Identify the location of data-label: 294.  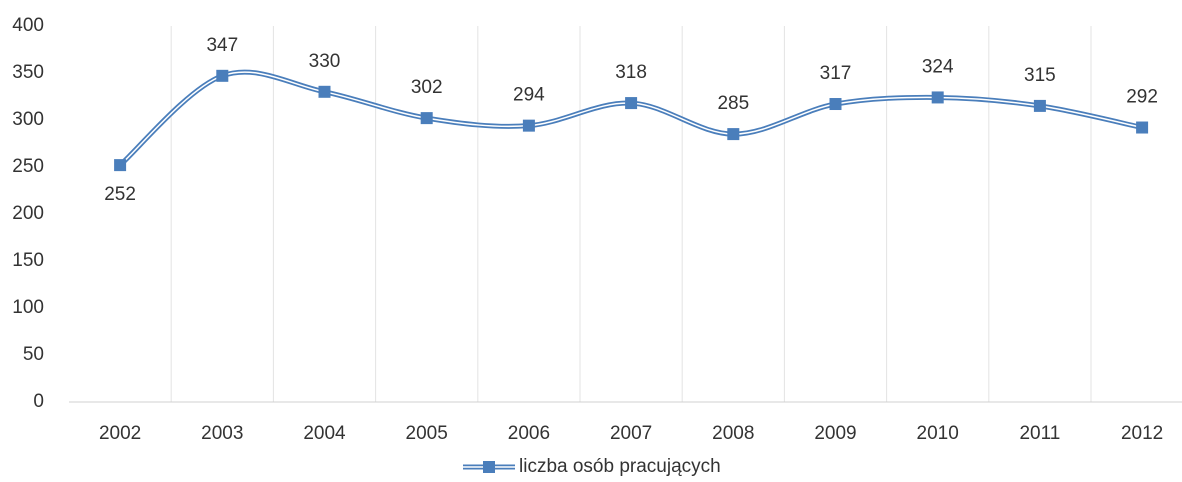
(529, 95).